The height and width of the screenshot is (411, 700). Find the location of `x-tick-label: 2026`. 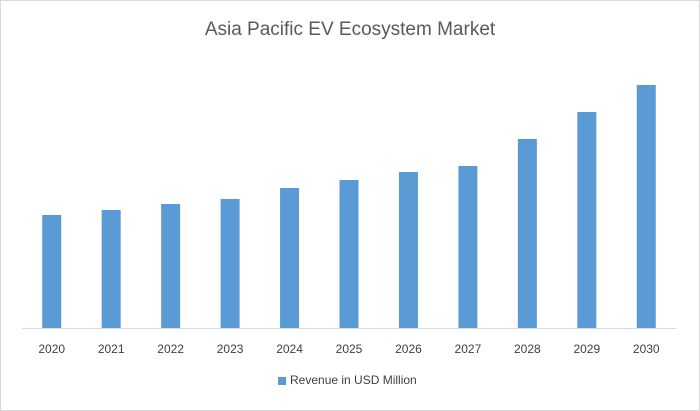

x-tick-label: 2026 is located at coordinates (408, 349).